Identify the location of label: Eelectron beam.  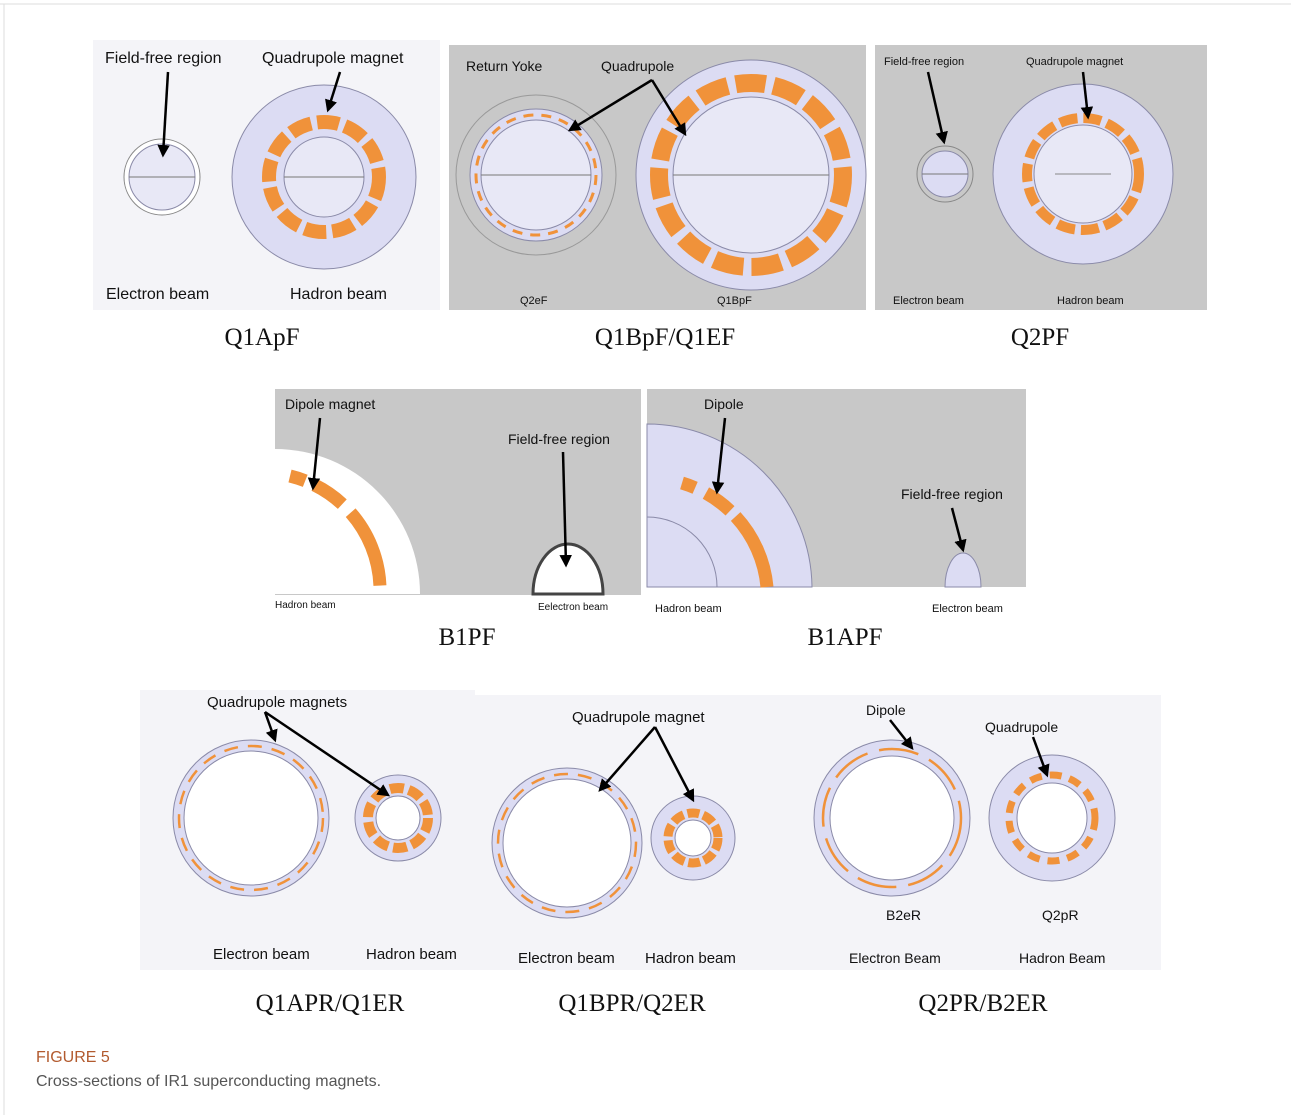
(573, 607).